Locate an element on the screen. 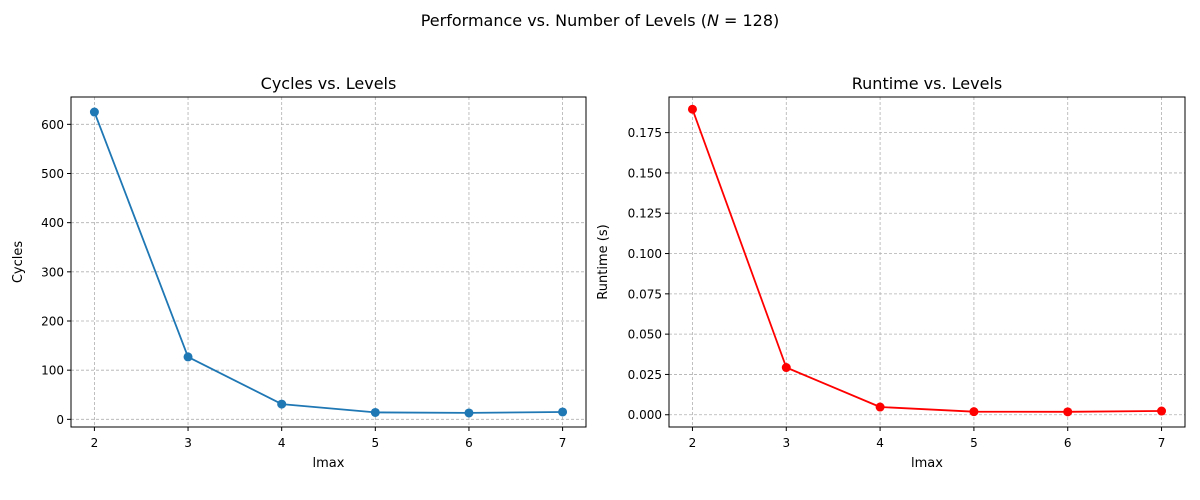  suptitle-prefix: Performance vs. Number of Levels ( is located at coordinates (564, 20).